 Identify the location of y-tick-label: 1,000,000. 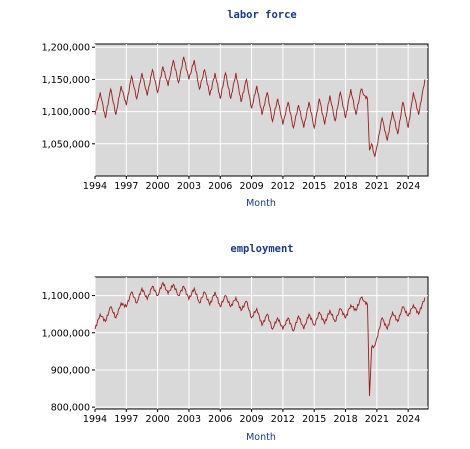
(66, 333).